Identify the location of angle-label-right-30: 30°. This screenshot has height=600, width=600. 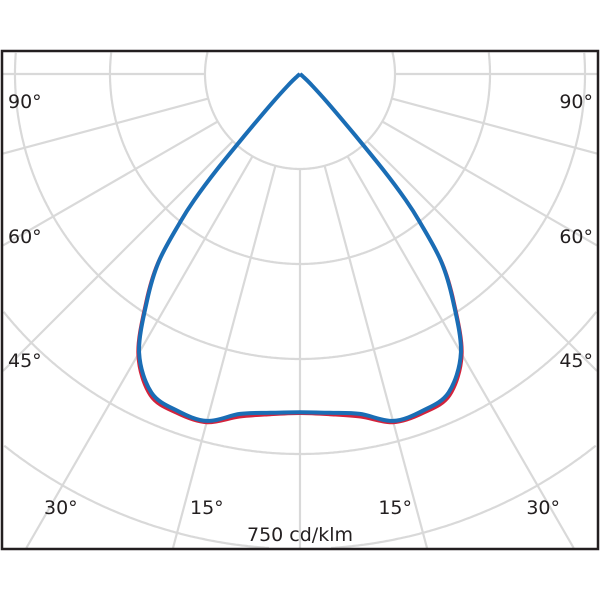
(543, 508).